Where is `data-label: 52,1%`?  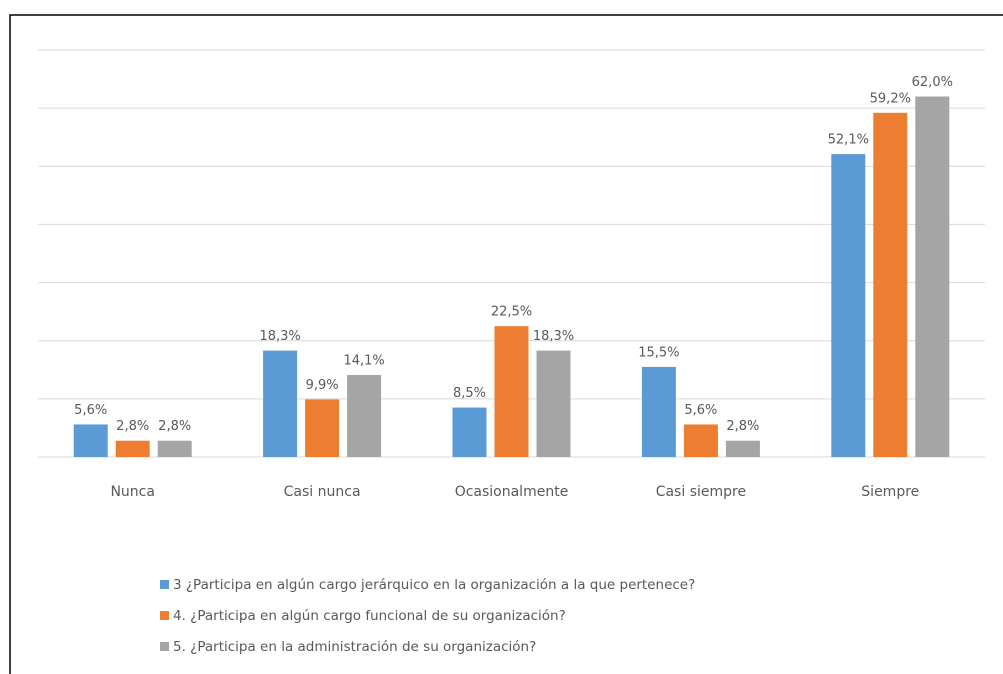 data-label: 52,1% is located at coordinates (848, 140).